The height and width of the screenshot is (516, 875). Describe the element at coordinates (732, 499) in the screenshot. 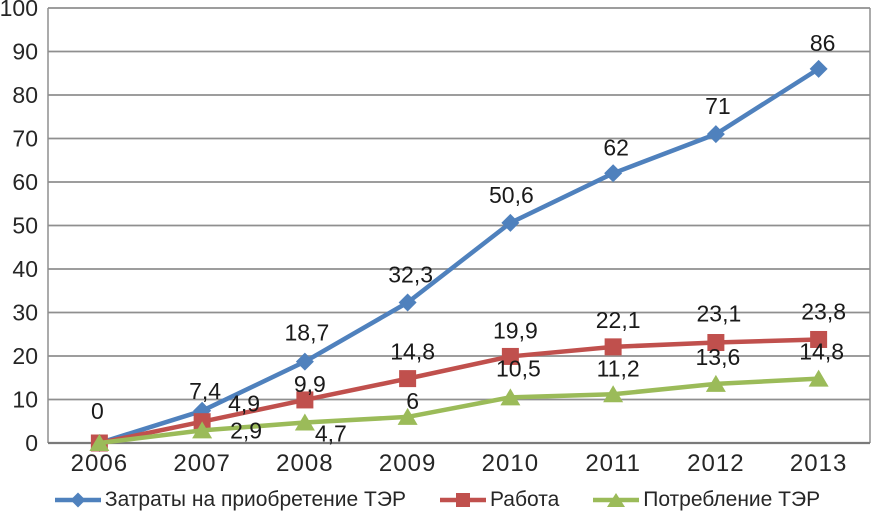

I see `legend-label: Потребление ТЭР` at that location.